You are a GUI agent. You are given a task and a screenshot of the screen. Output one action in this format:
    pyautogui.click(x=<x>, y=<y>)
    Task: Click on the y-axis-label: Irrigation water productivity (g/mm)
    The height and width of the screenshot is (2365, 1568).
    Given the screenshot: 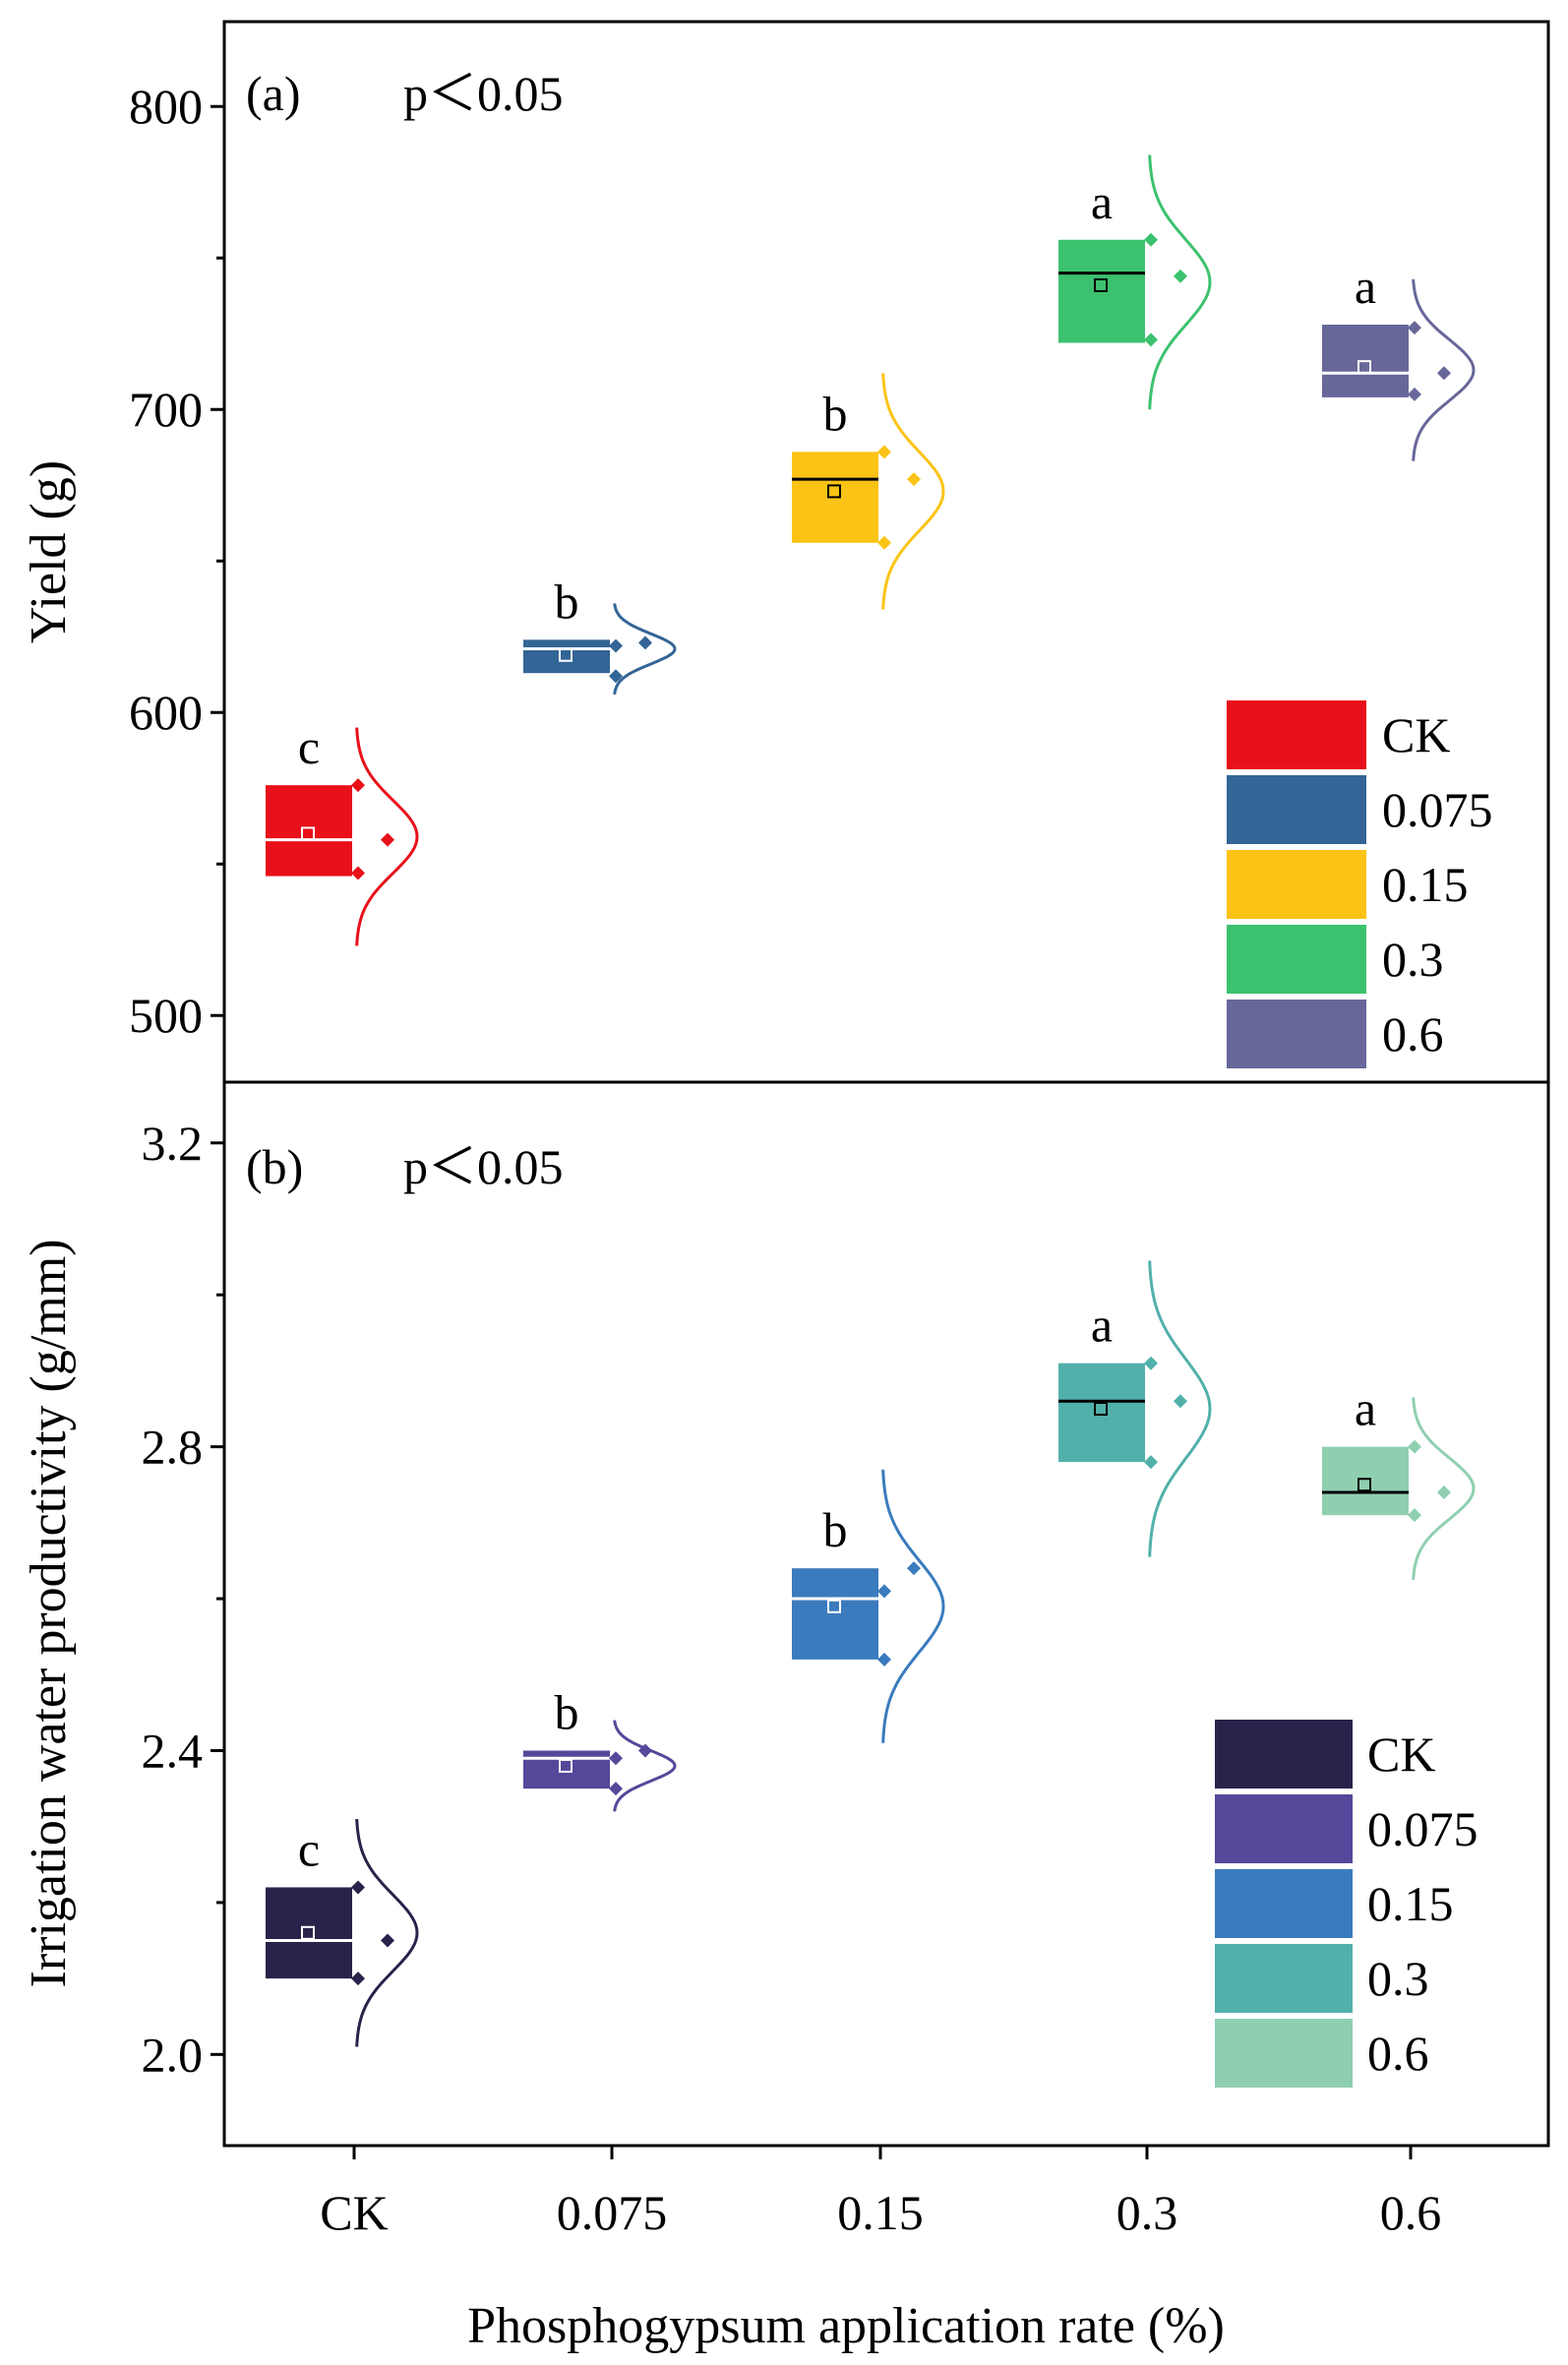 What is the action you would take?
    pyautogui.click(x=49, y=1613)
    